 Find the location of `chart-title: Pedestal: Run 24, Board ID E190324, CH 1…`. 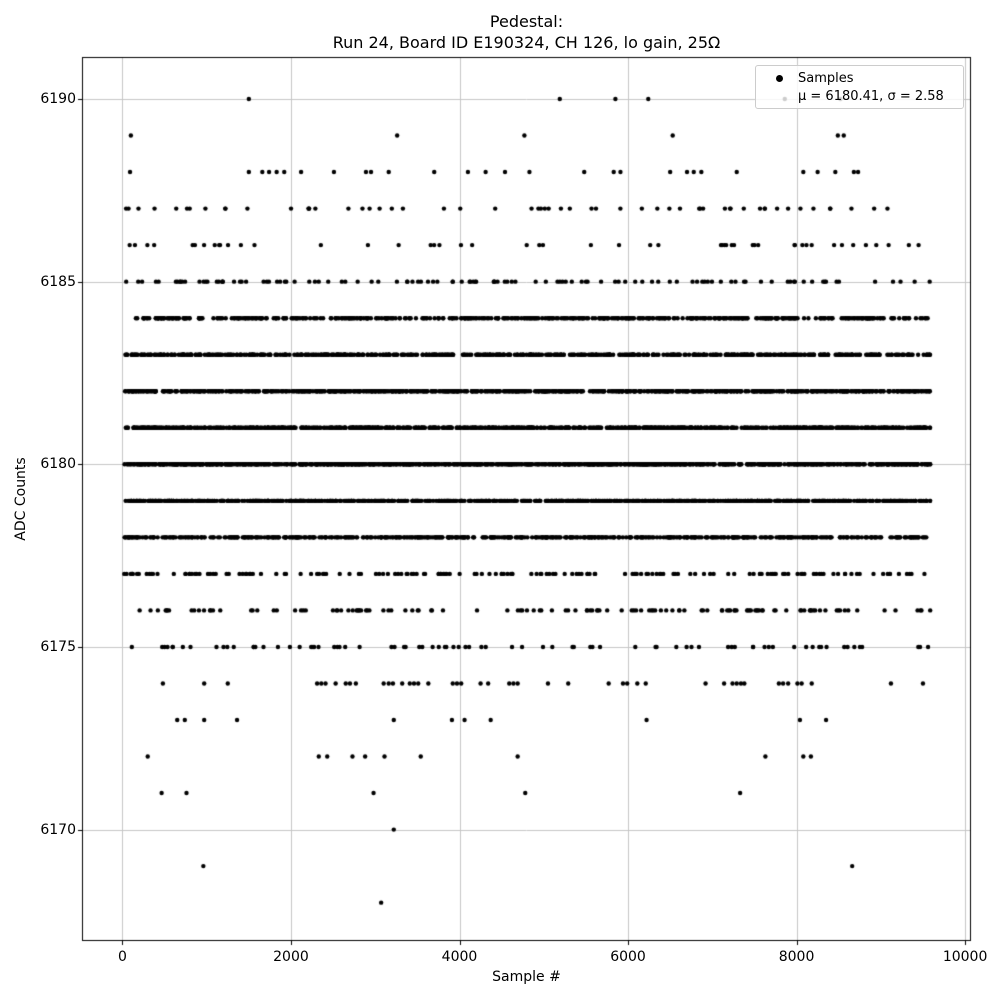

chart-title: Pedestal: Run 24, Board ID E190324, CH 1… is located at coordinates (526, 32).